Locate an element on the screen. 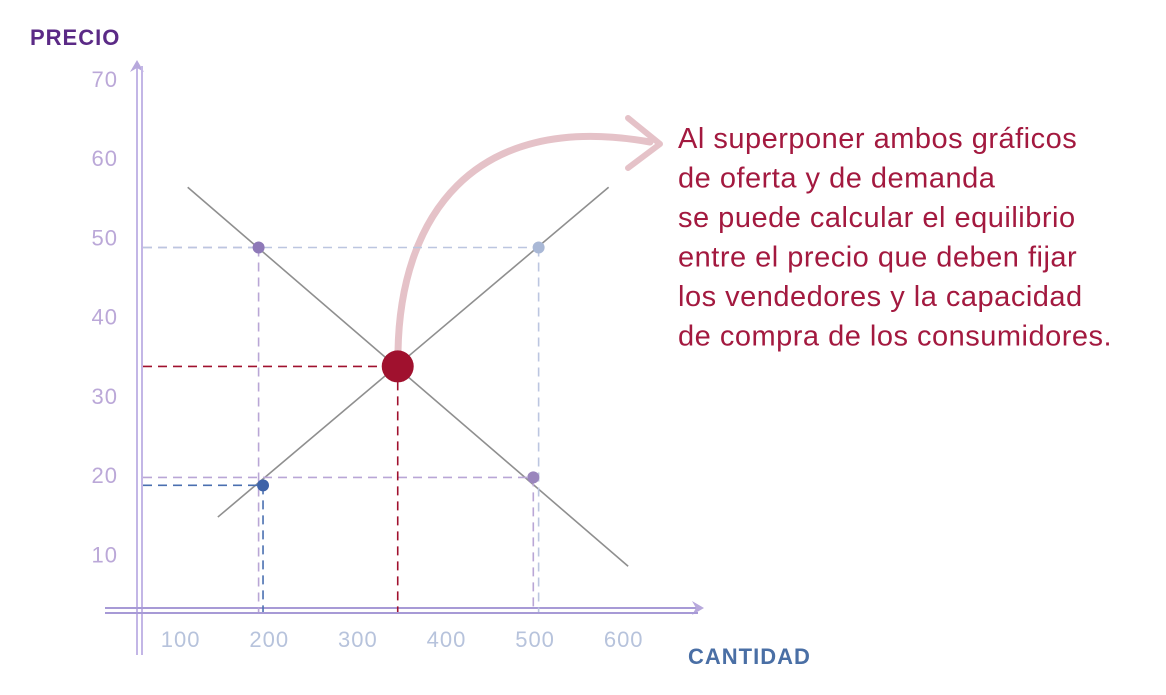 This screenshot has height=695, width=1166. y-tick-label: 30 is located at coordinates (105, 396).